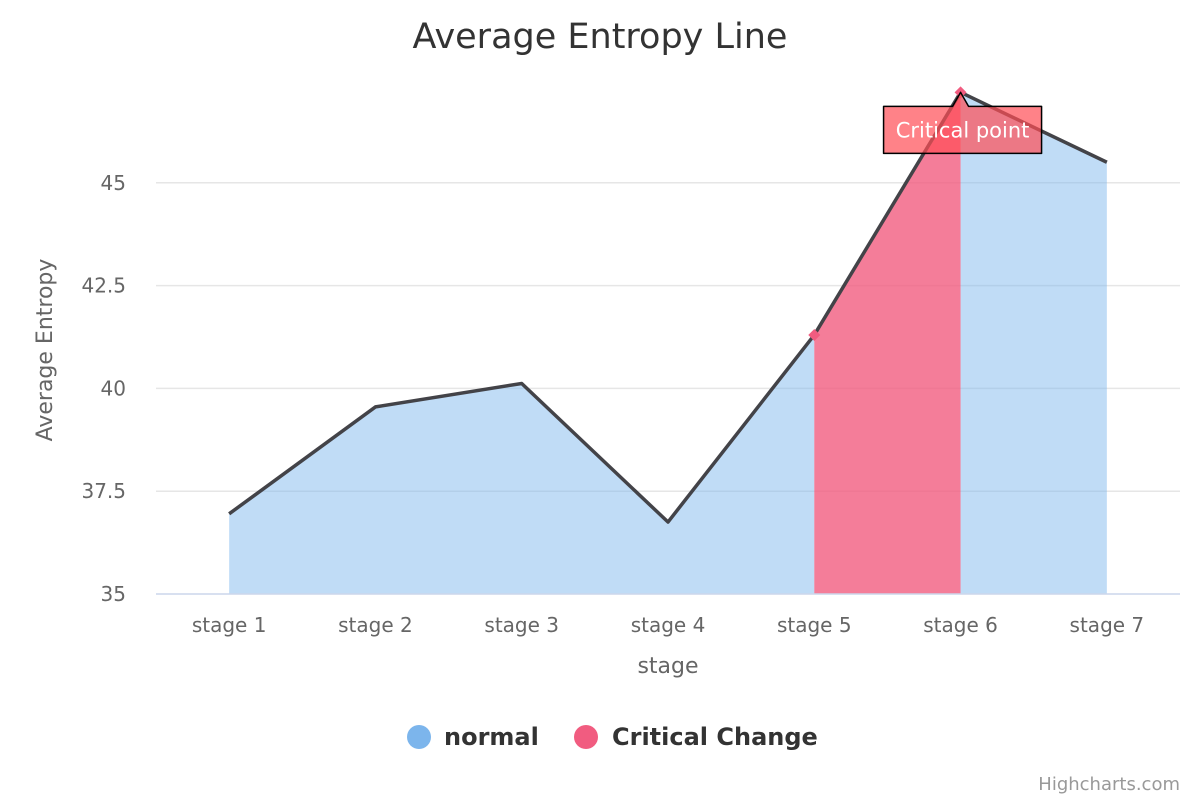 This screenshot has height=800, width=1200. I want to click on critical-point-annotation: Critical point, so click(962, 123).